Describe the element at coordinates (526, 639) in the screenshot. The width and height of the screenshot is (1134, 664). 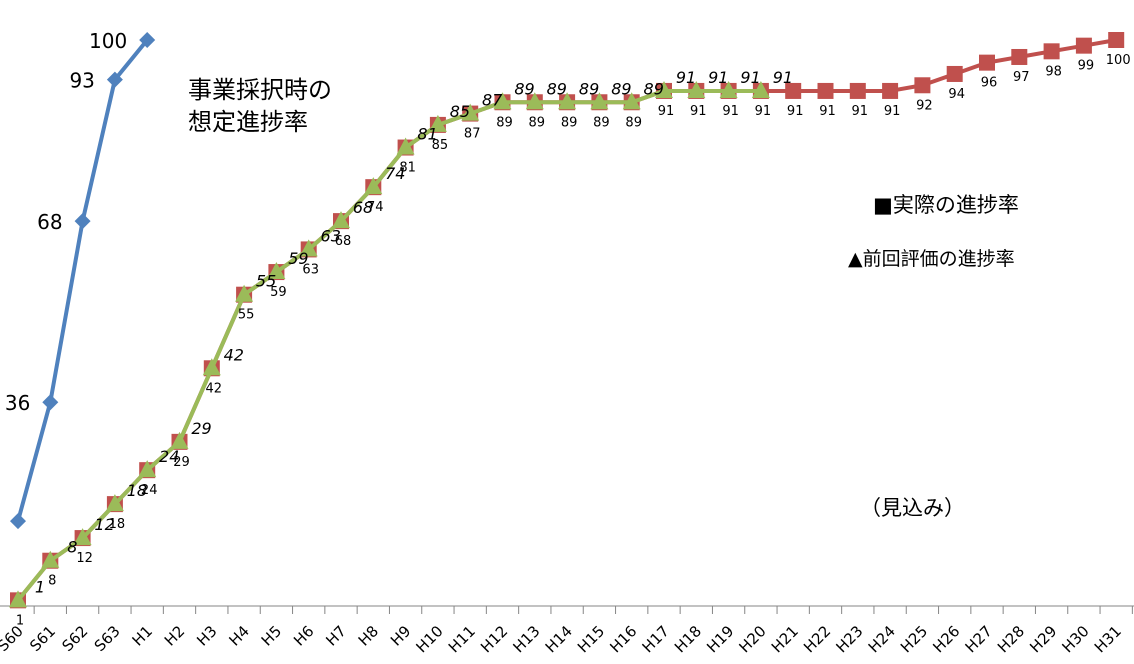
I see `x-tick-label: H13` at that location.